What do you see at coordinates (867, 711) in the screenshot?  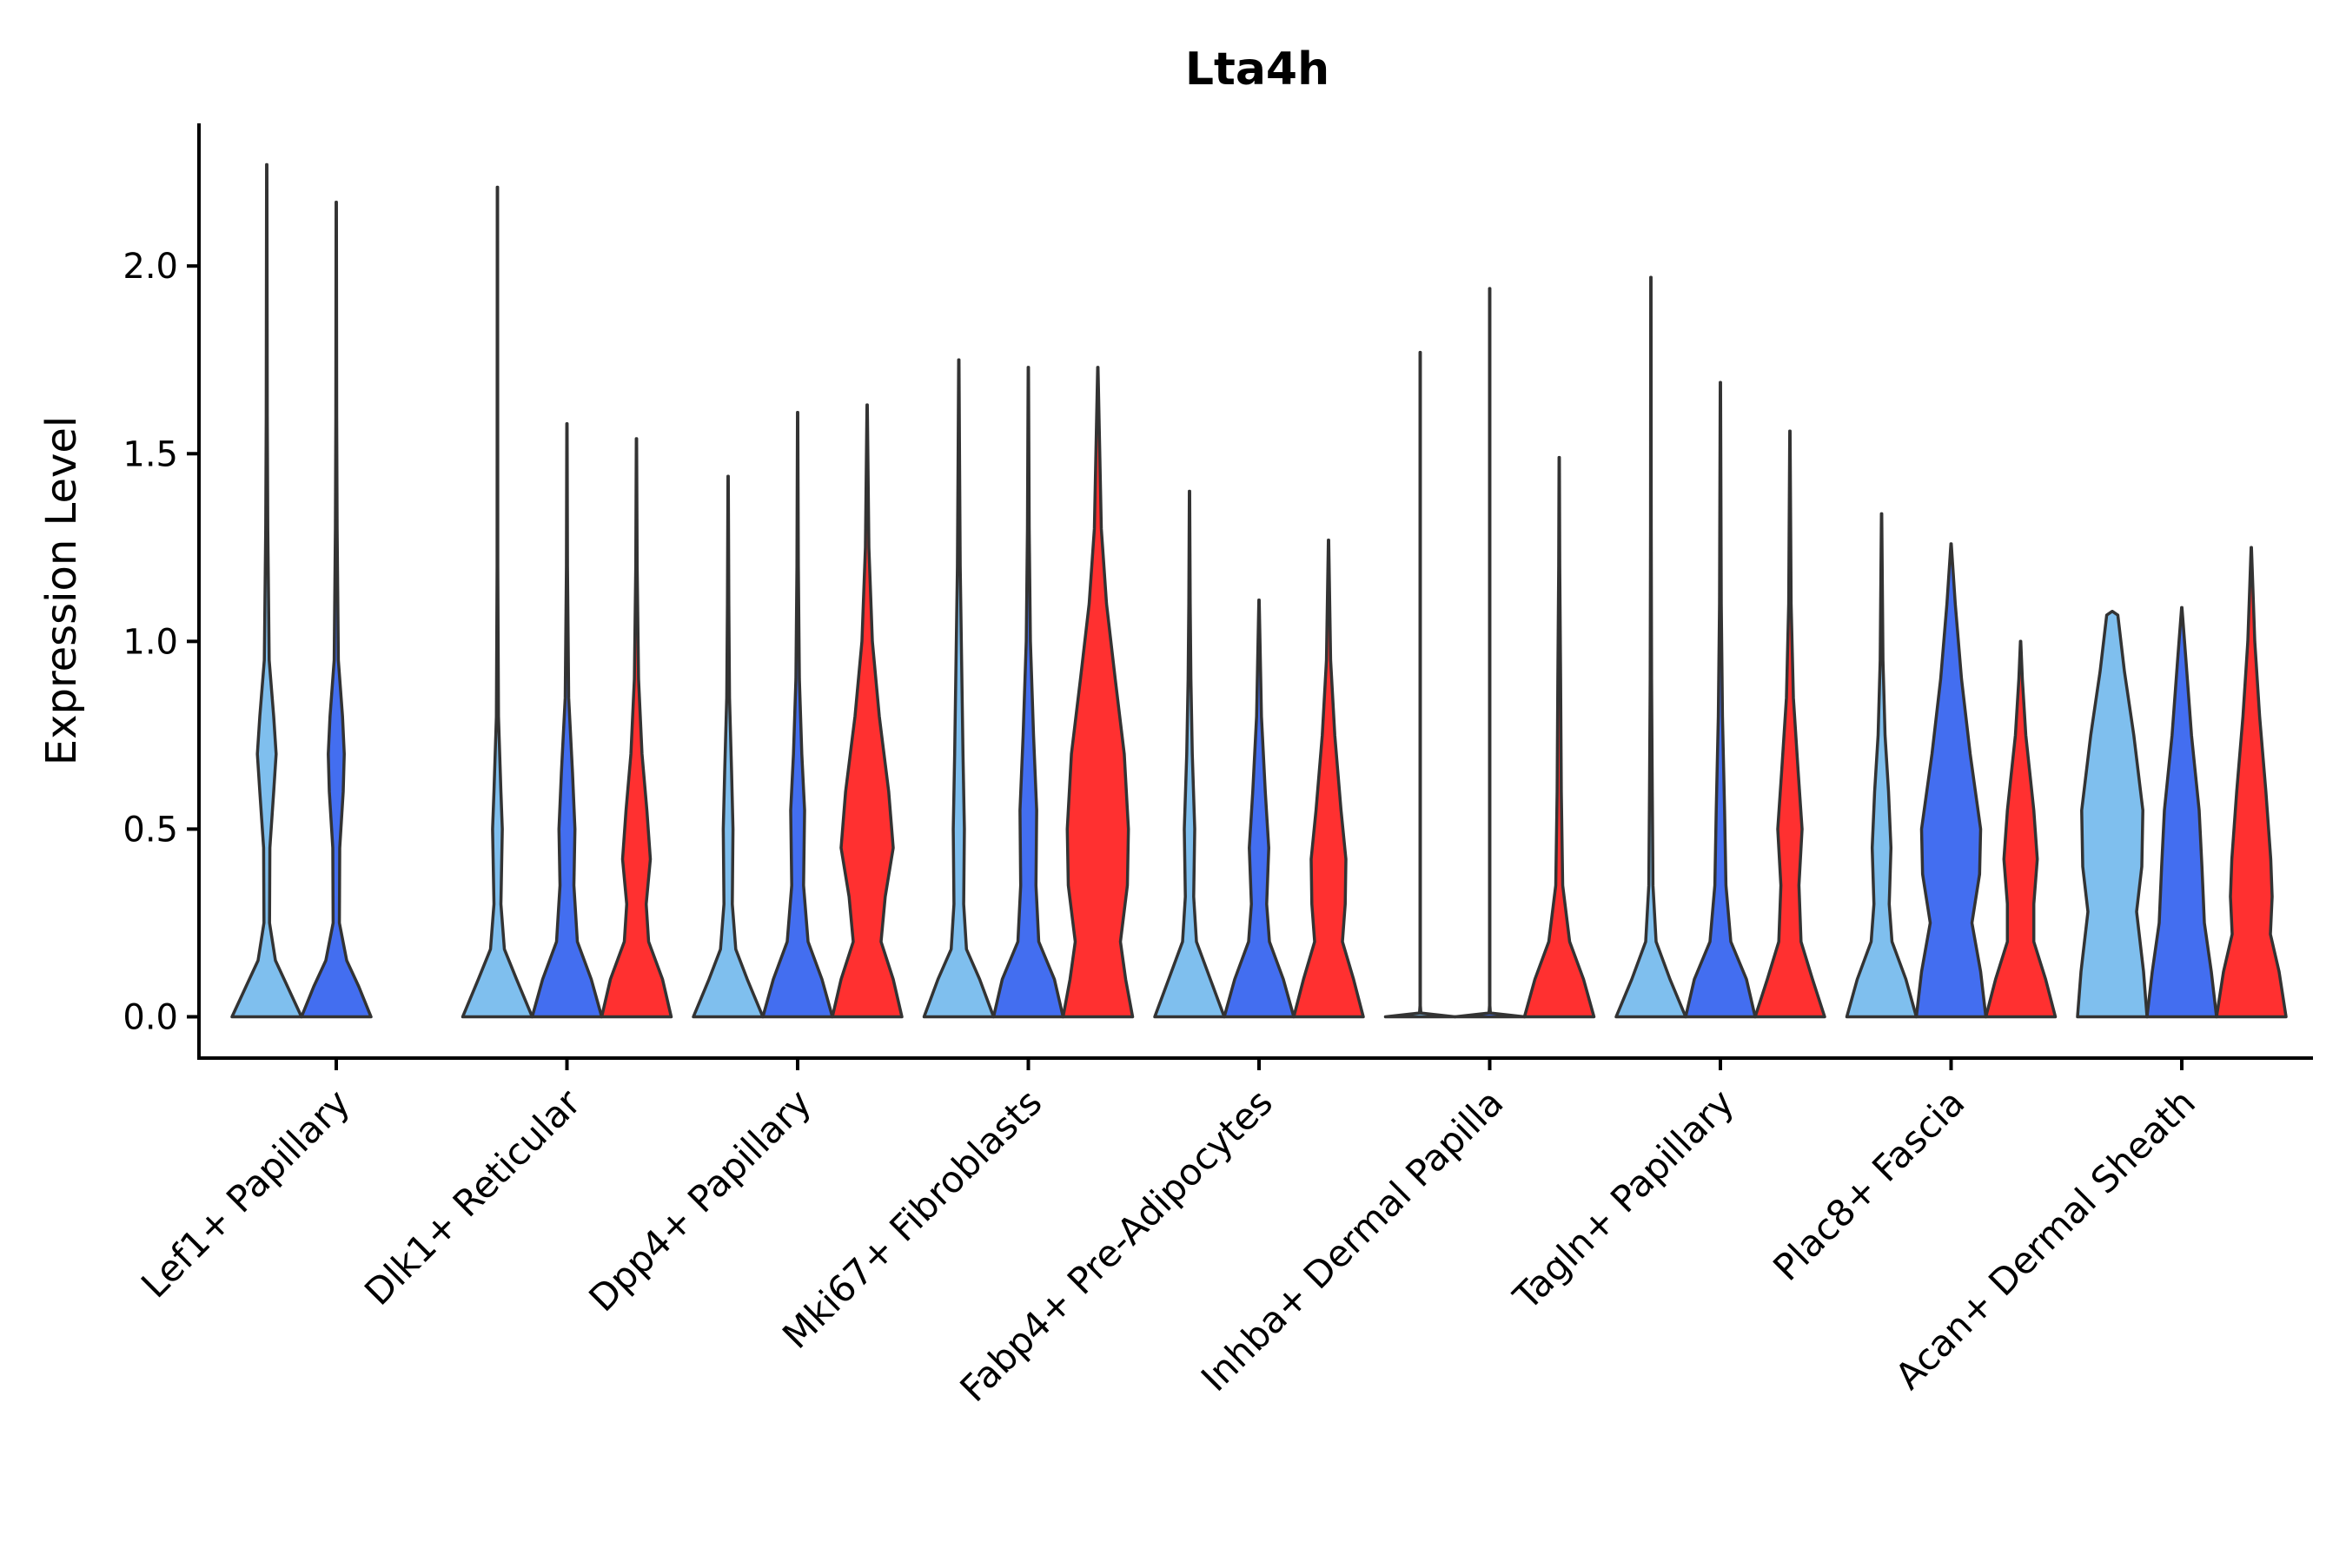 I see `violin-3-dpp4-papillary` at bounding box center [867, 711].